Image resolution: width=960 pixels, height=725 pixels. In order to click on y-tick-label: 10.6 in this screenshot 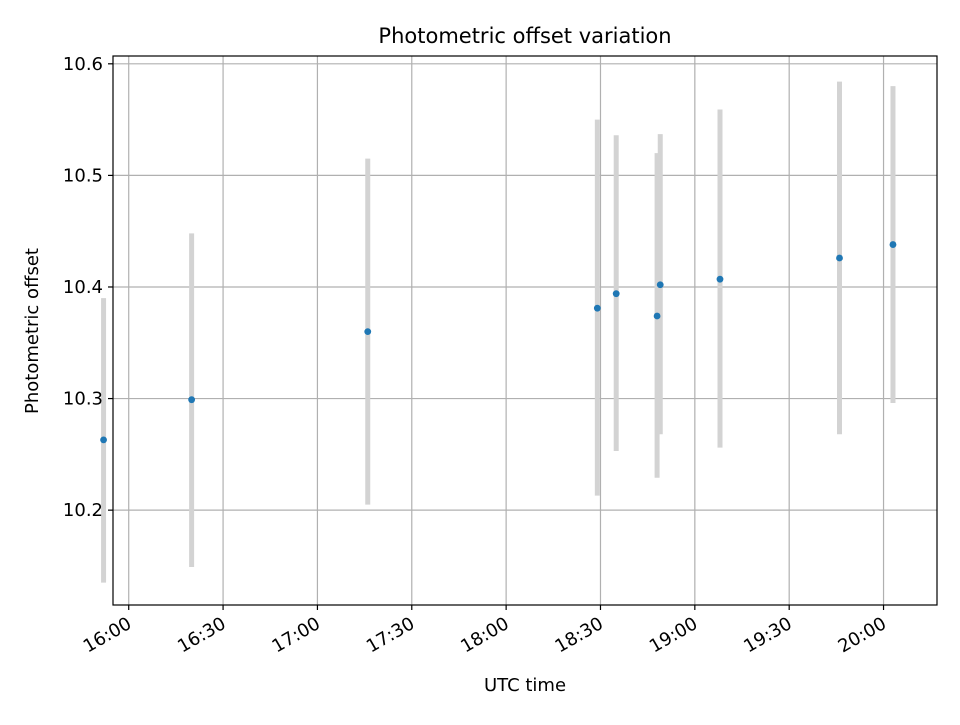, I will do `click(83, 64)`.